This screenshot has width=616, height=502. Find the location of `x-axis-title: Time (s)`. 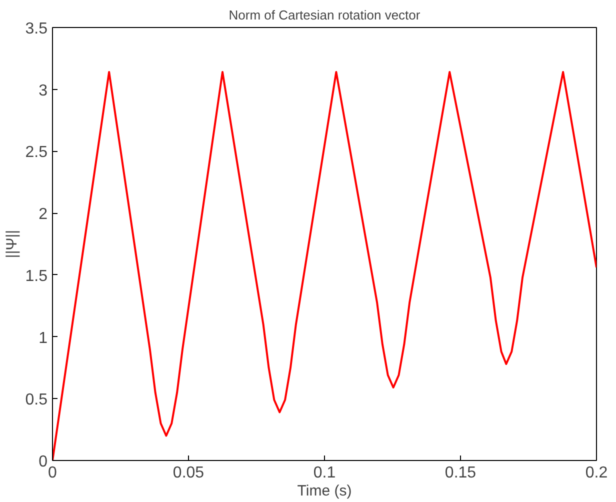

x-axis-title: Time (s) is located at coordinates (324, 491).